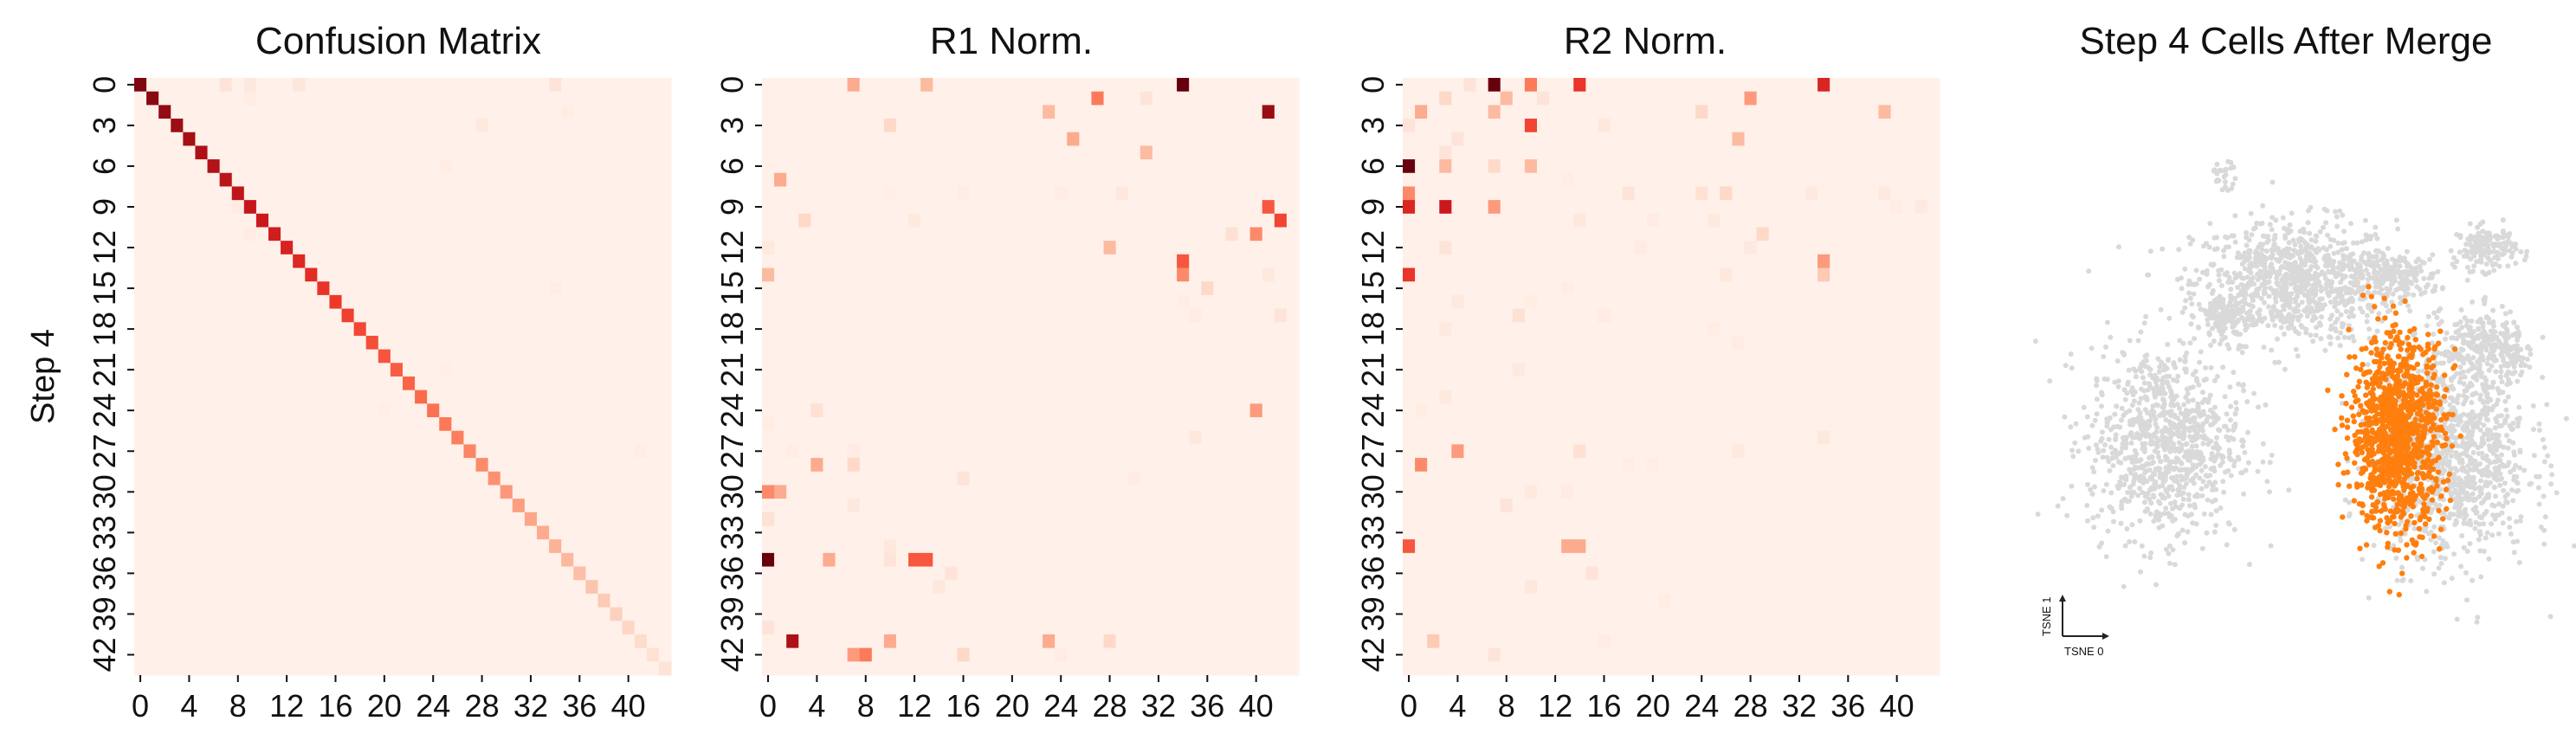 The width and height of the screenshot is (2576, 753). I want to click on x-tick-label: 4, so click(188, 706).